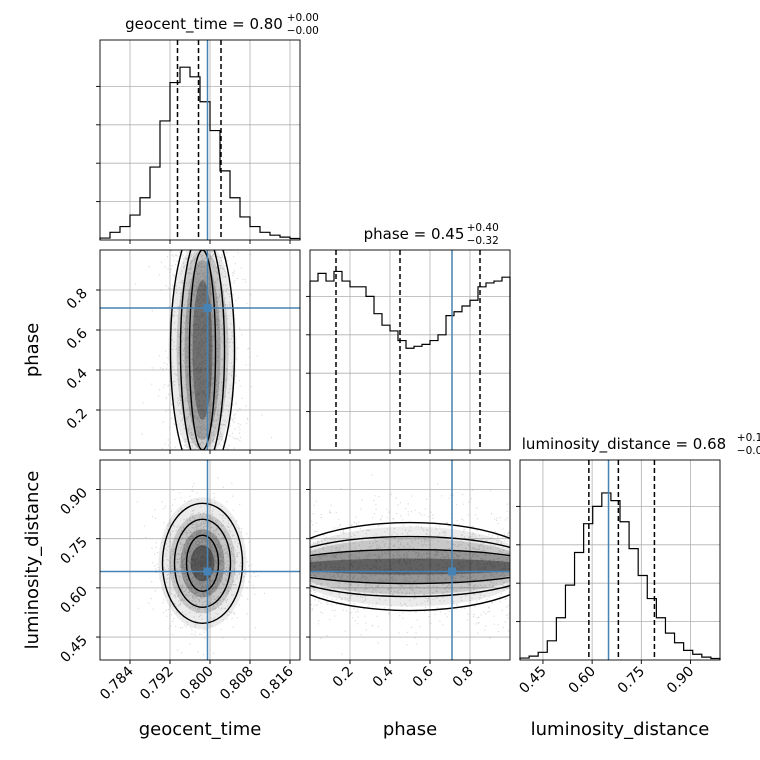 Image resolution: width=760 pixels, height=760 pixels. I want to click on title-main: phase = 0.45, so click(414, 234).